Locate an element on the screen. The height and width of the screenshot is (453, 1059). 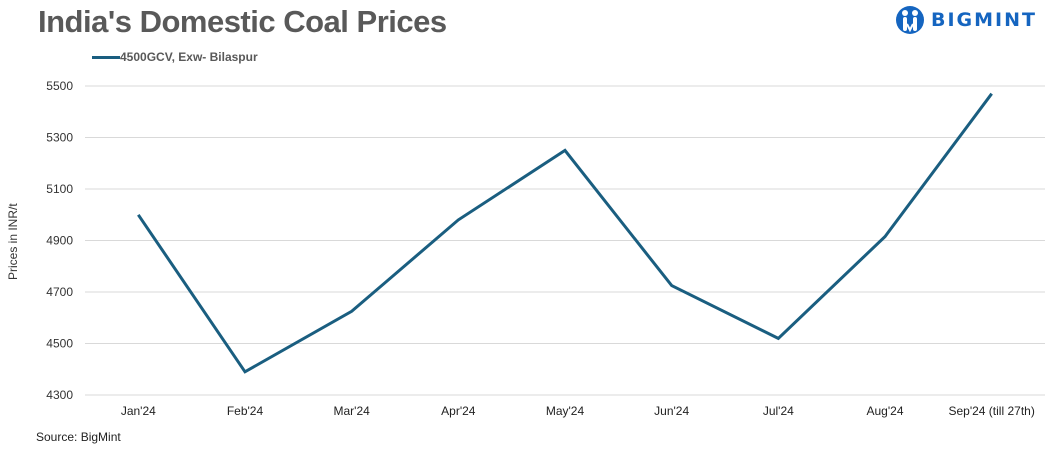
source-note: Source: BigMint is located at coordinates (78, 437).